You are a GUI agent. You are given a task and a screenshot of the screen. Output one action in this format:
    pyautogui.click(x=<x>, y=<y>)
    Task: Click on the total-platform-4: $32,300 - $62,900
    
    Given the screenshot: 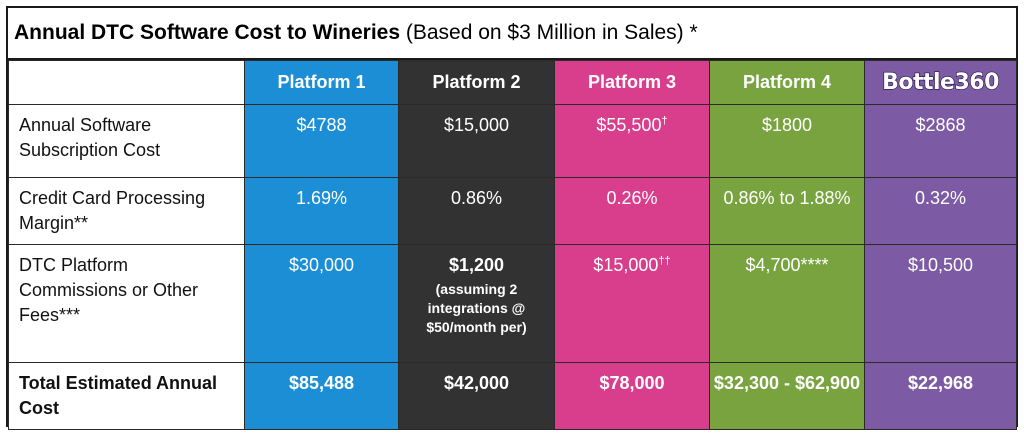 What is the action you would take?
    pyautogui.click(x=787, y=396)
    